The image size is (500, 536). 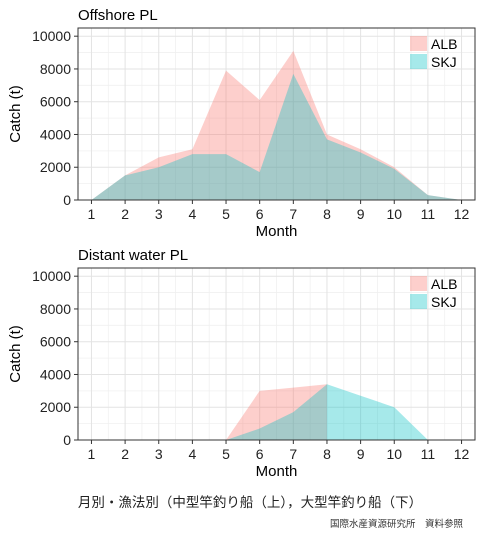 I want to click on source-credit: 国際水産資源研究所 資料参照, so click(x=397, y=524).